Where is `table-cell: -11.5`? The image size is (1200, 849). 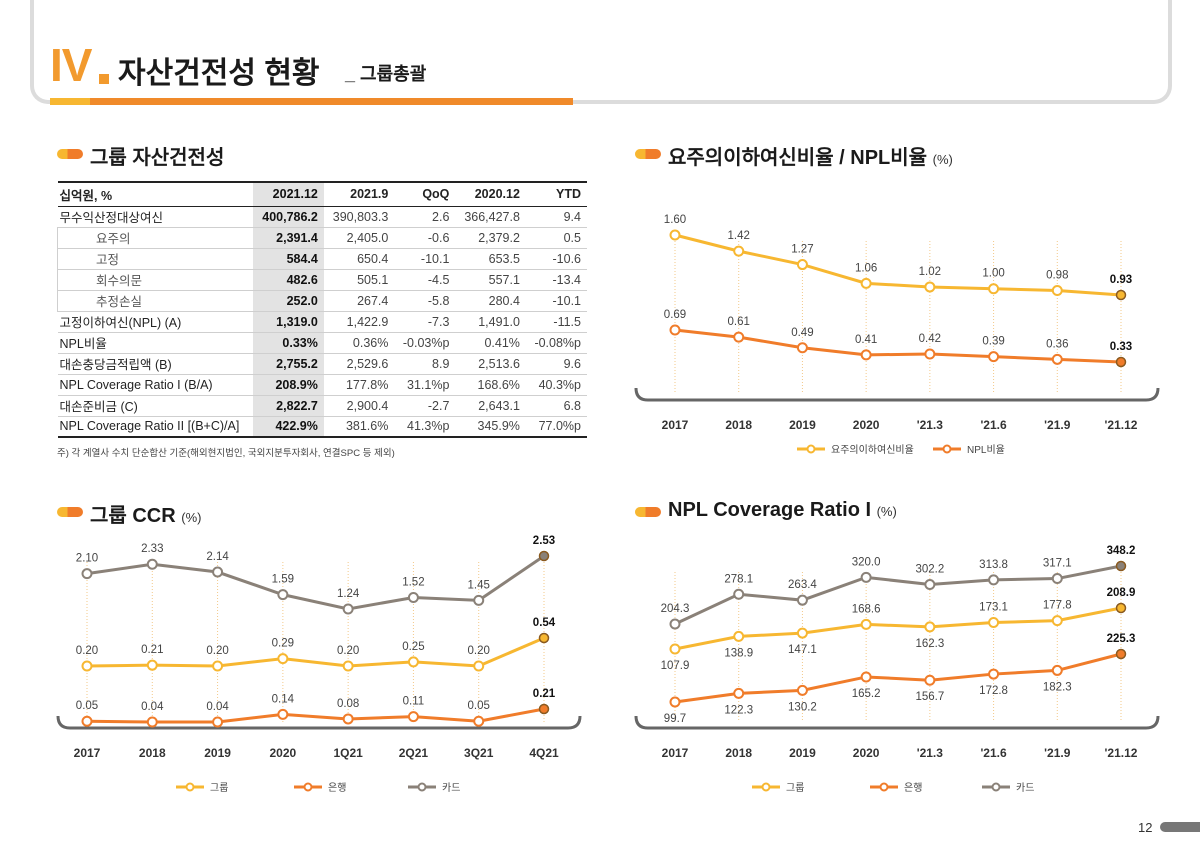
table-cell: -11.5 is located at coordinates (556, 322).